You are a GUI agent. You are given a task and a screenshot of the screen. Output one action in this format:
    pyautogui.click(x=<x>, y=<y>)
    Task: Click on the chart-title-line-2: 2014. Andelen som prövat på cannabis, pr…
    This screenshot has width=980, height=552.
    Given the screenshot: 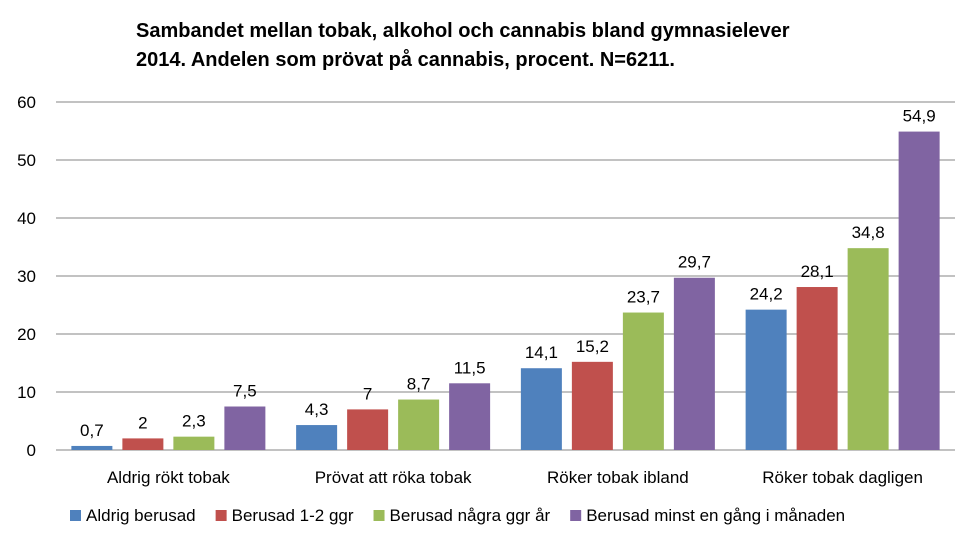 What is the action you would take?
    pyautogui.click(x=405, y=60)
    